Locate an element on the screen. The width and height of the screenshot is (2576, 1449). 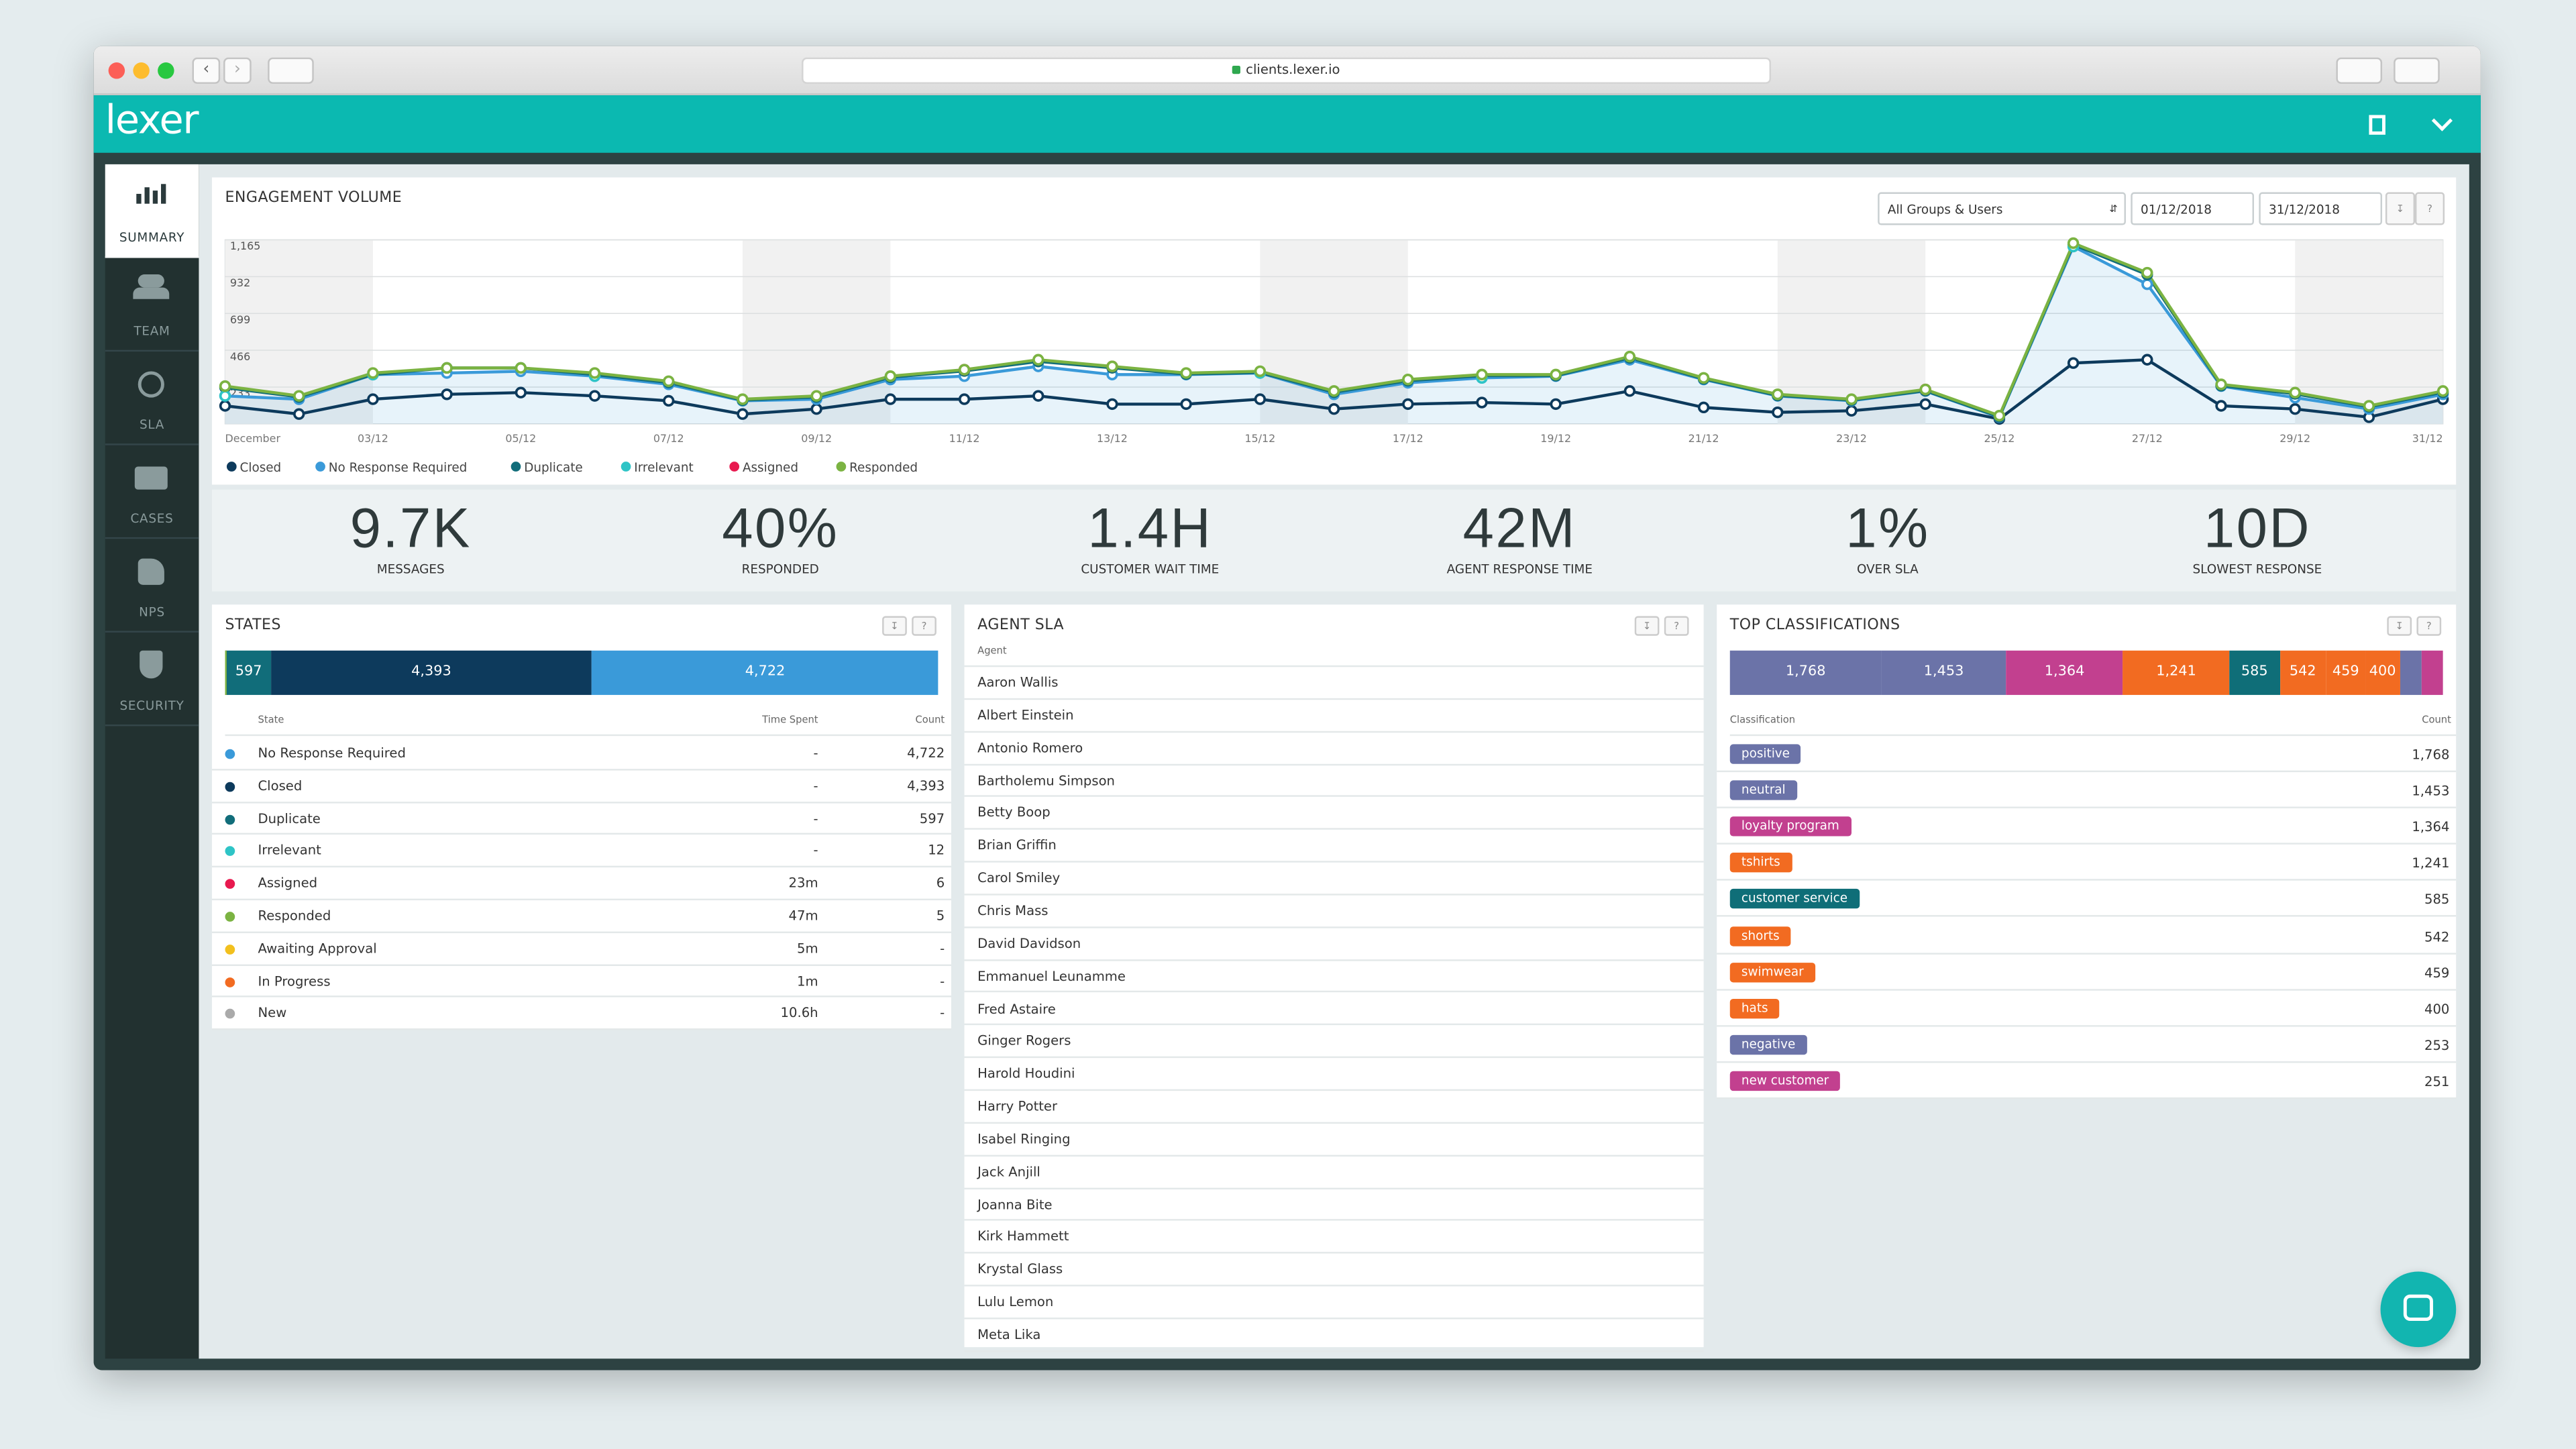
panel-title: AGENT SLA is located at coordinates (1021, 626).